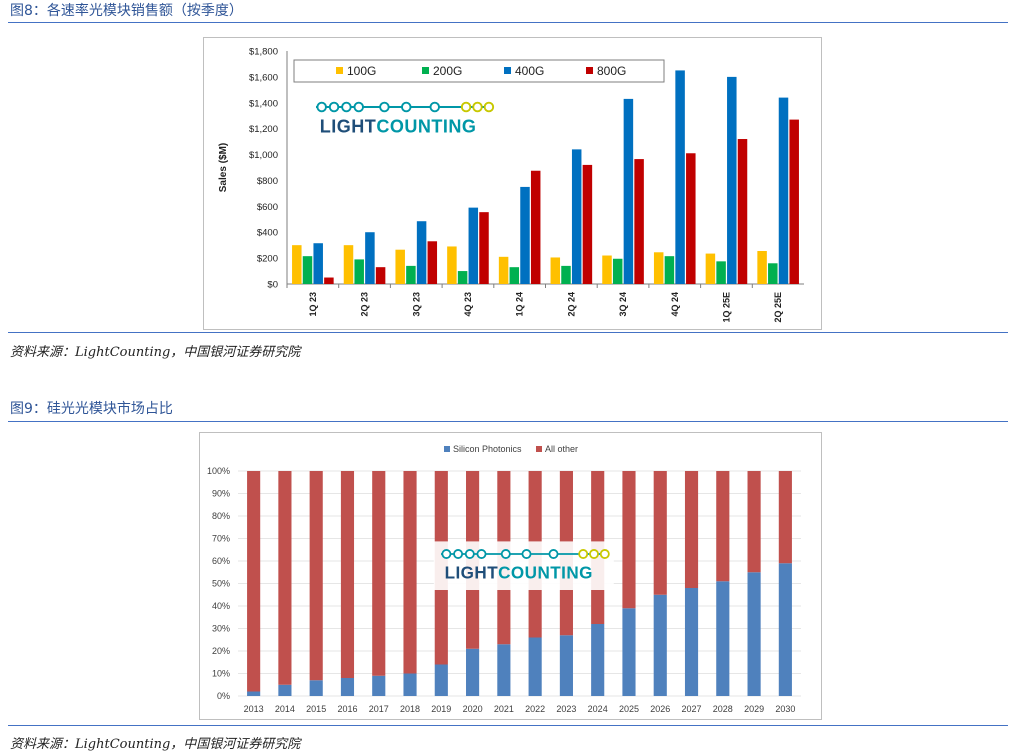 Image resolution: width=1016 pixels, height=753 pixels. I want to click on chart1-logo: LIGHTCOUNTING, so click(403, 119).